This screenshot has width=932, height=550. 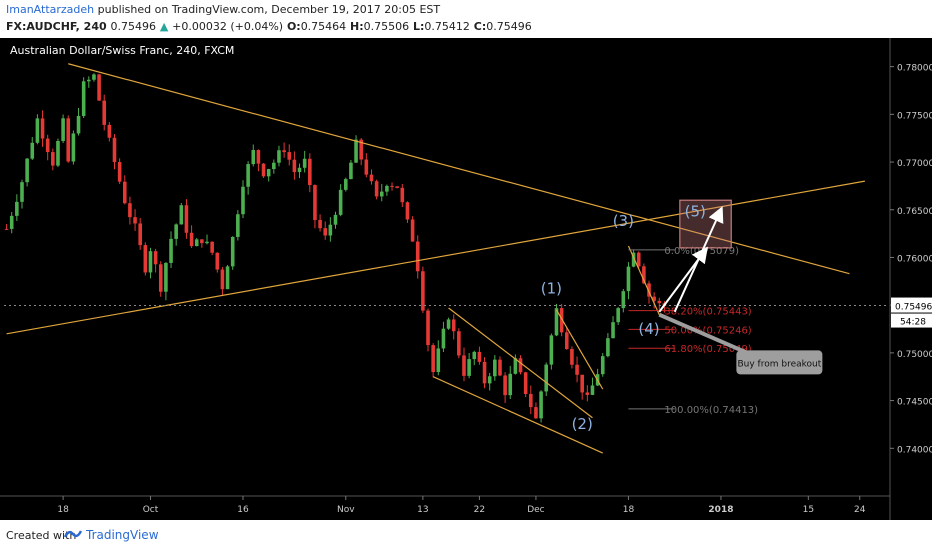 I want to click on price-tick-label: 0.76500, so click(x=914, y=212).